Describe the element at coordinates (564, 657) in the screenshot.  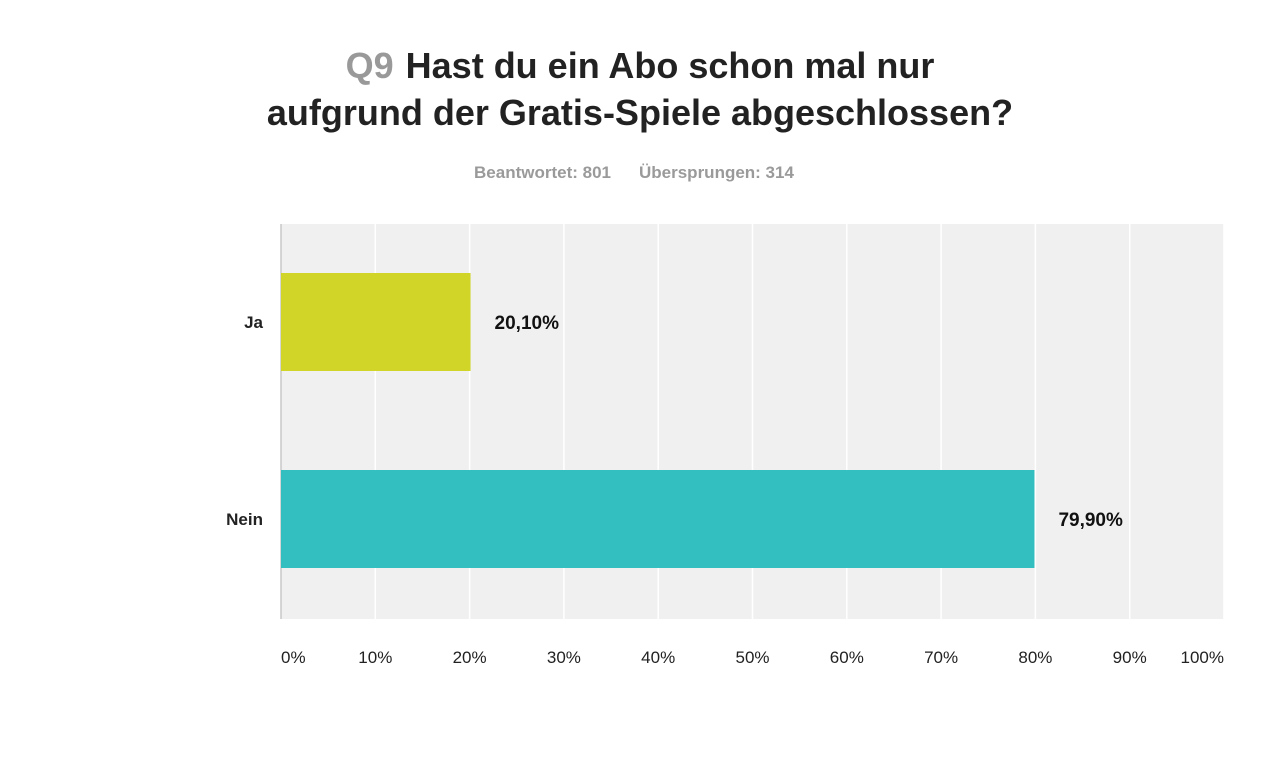
I see `x-tick-label: 30%` at that location.